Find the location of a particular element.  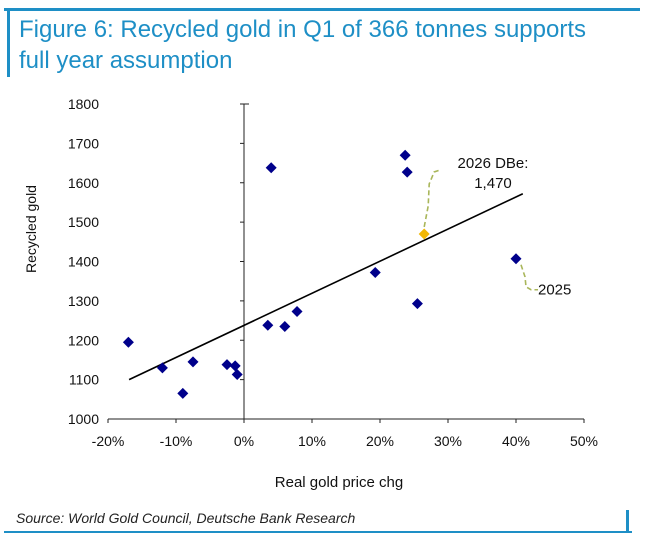

x-tick-label: -10% is located at coordinates (176, 441).